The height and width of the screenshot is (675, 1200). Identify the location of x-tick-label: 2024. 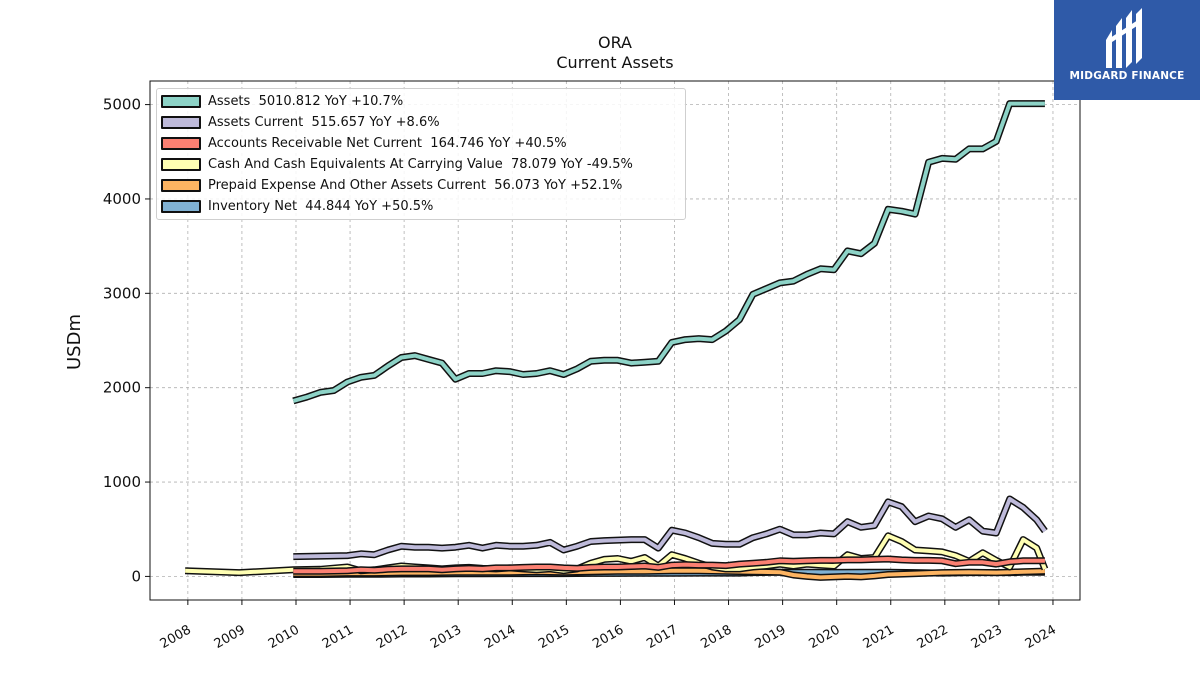
(1041, 637).